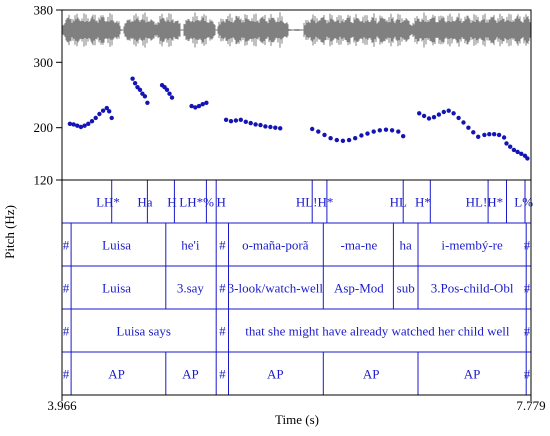 The image size is (550, 436). What do you see at coordinates (406, 288) in the screenshot?
I see `tier-label-gloss: sub` at bounding box center [406, 288].